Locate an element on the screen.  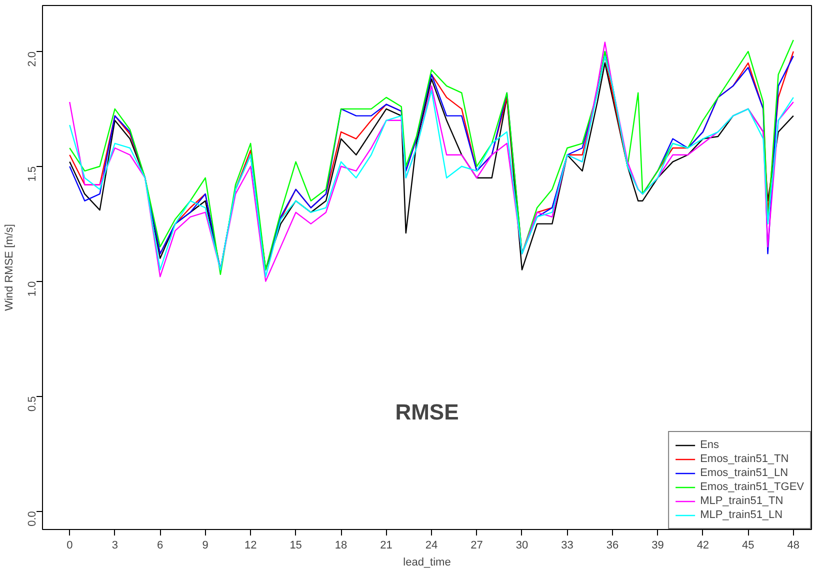
x-tick-label: 48 is located at coordinates (793, 546).